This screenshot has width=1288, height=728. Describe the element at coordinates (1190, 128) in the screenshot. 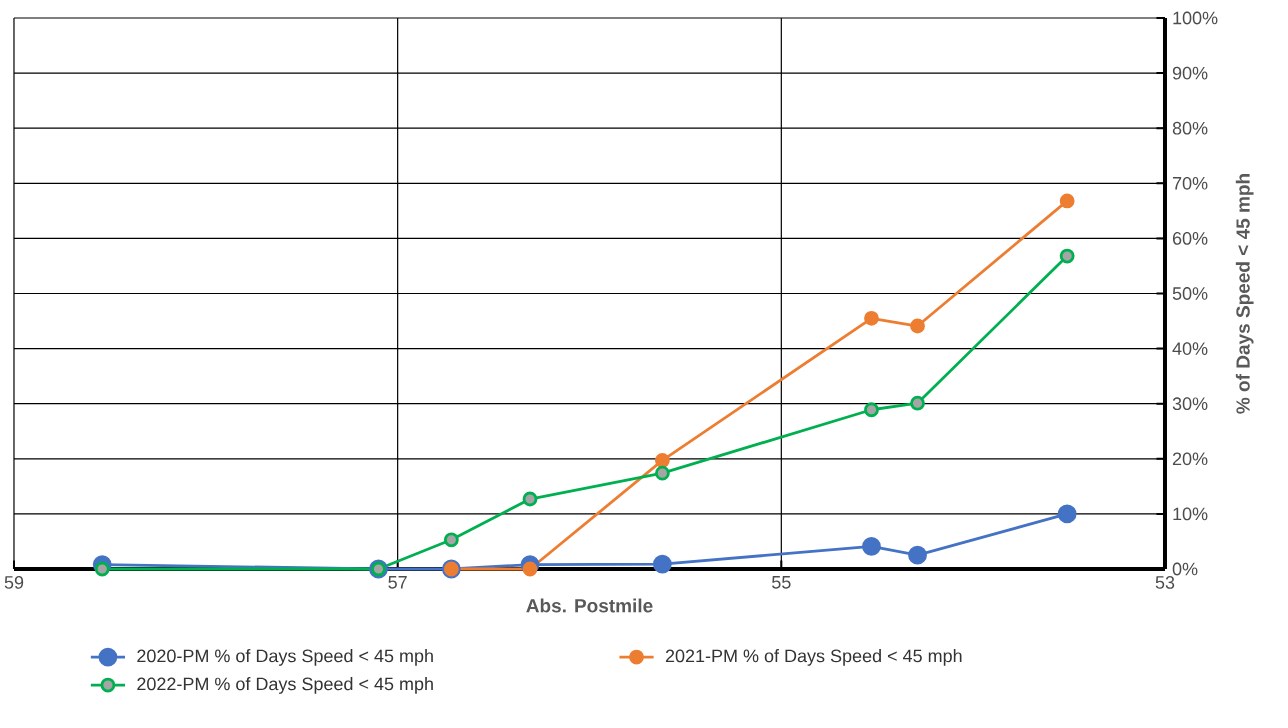

I see `y-tick-label: 80%` at that location.